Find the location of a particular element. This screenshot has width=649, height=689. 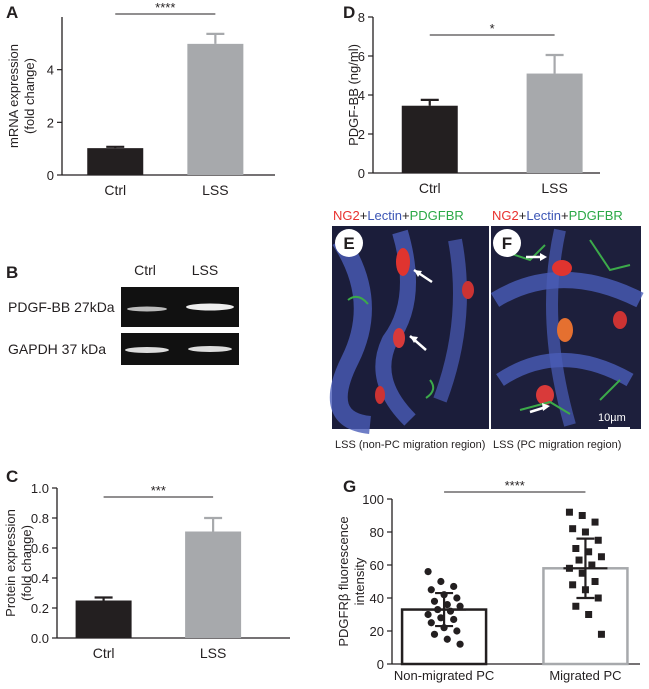

x-tick-label: Non-migrated PC is located at coordinates (444, 675).